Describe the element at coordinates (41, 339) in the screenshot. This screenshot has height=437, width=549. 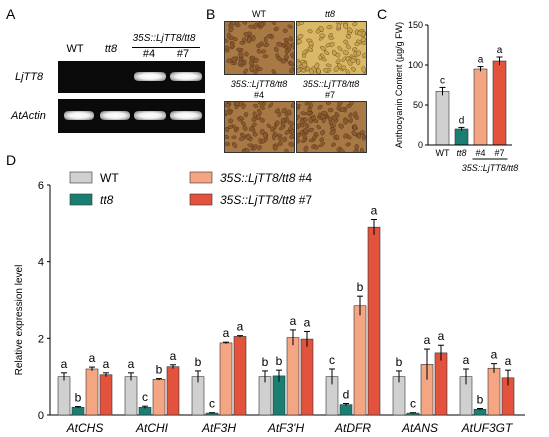
I see `y-tick-label: 2` at that location.